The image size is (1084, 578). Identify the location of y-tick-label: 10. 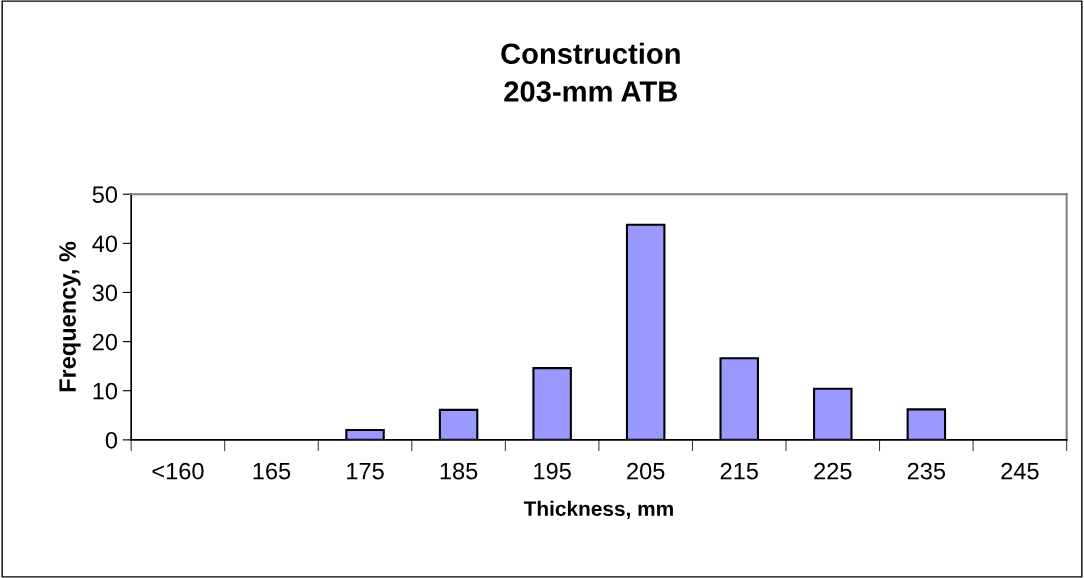
(105, 391).